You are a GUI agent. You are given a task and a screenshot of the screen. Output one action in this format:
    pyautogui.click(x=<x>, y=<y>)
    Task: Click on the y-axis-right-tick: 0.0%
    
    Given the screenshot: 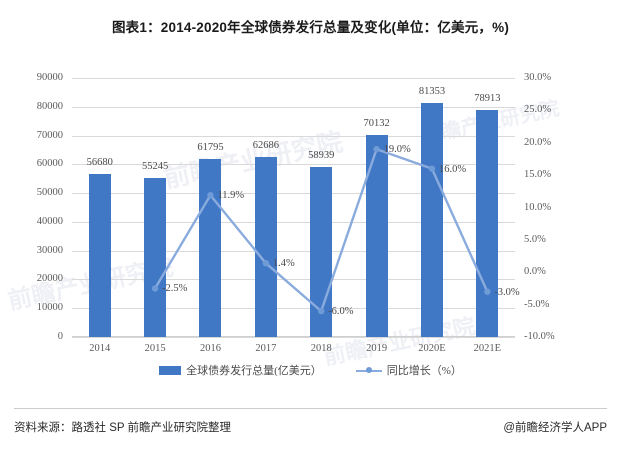 What is the action you would take?
    pyautogui.click(x=535, y=272)
    